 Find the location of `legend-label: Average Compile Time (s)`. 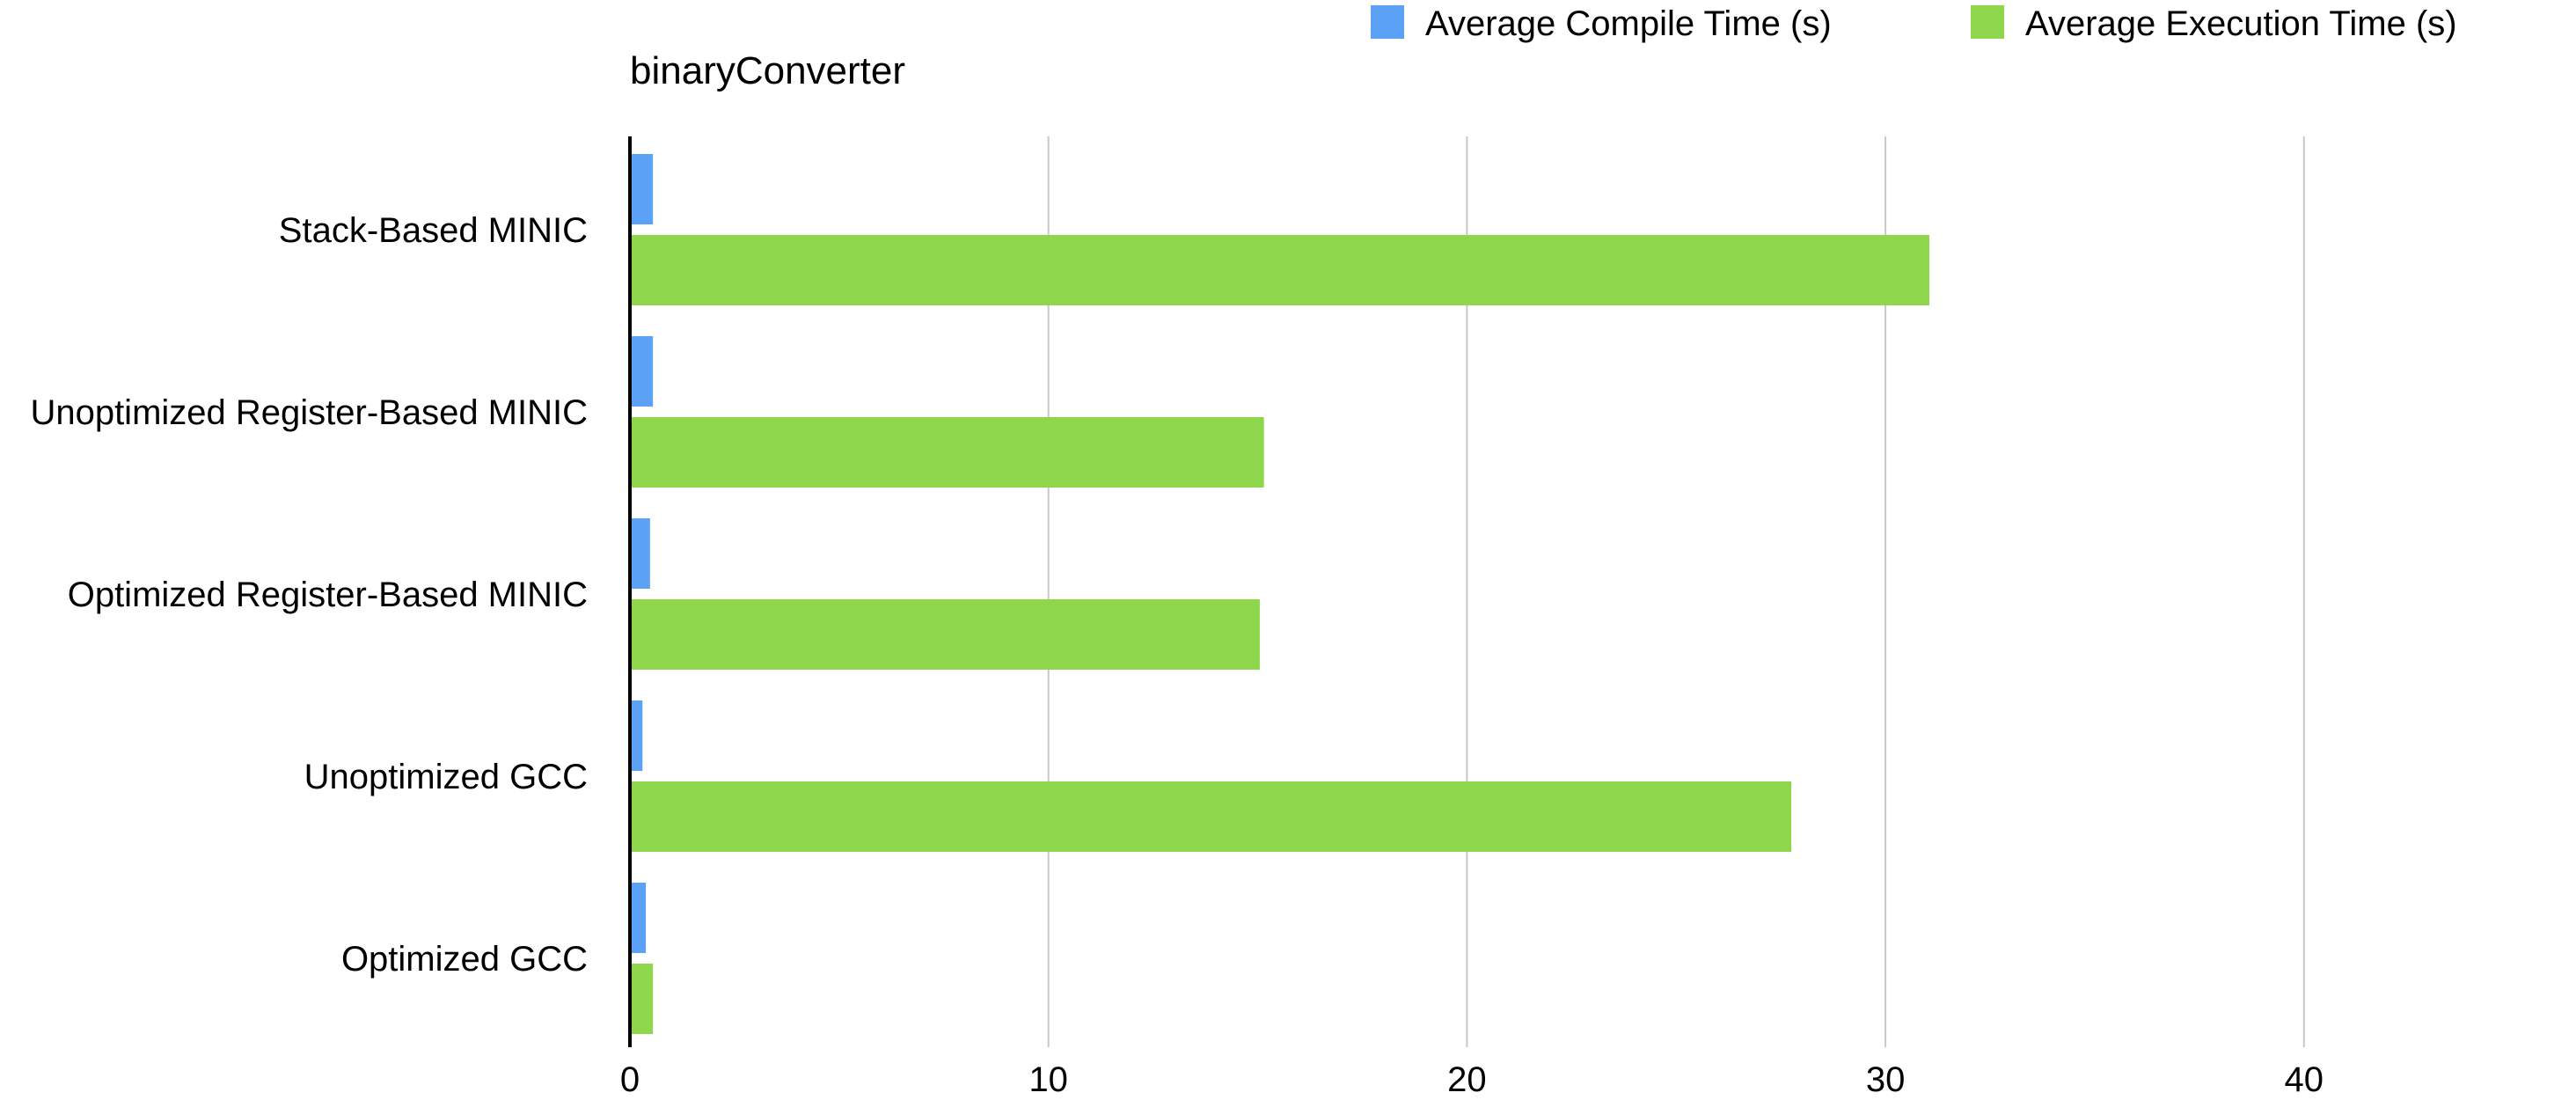

legend-label: Average Compile Time (s) is located at coordinates (1628, 24).